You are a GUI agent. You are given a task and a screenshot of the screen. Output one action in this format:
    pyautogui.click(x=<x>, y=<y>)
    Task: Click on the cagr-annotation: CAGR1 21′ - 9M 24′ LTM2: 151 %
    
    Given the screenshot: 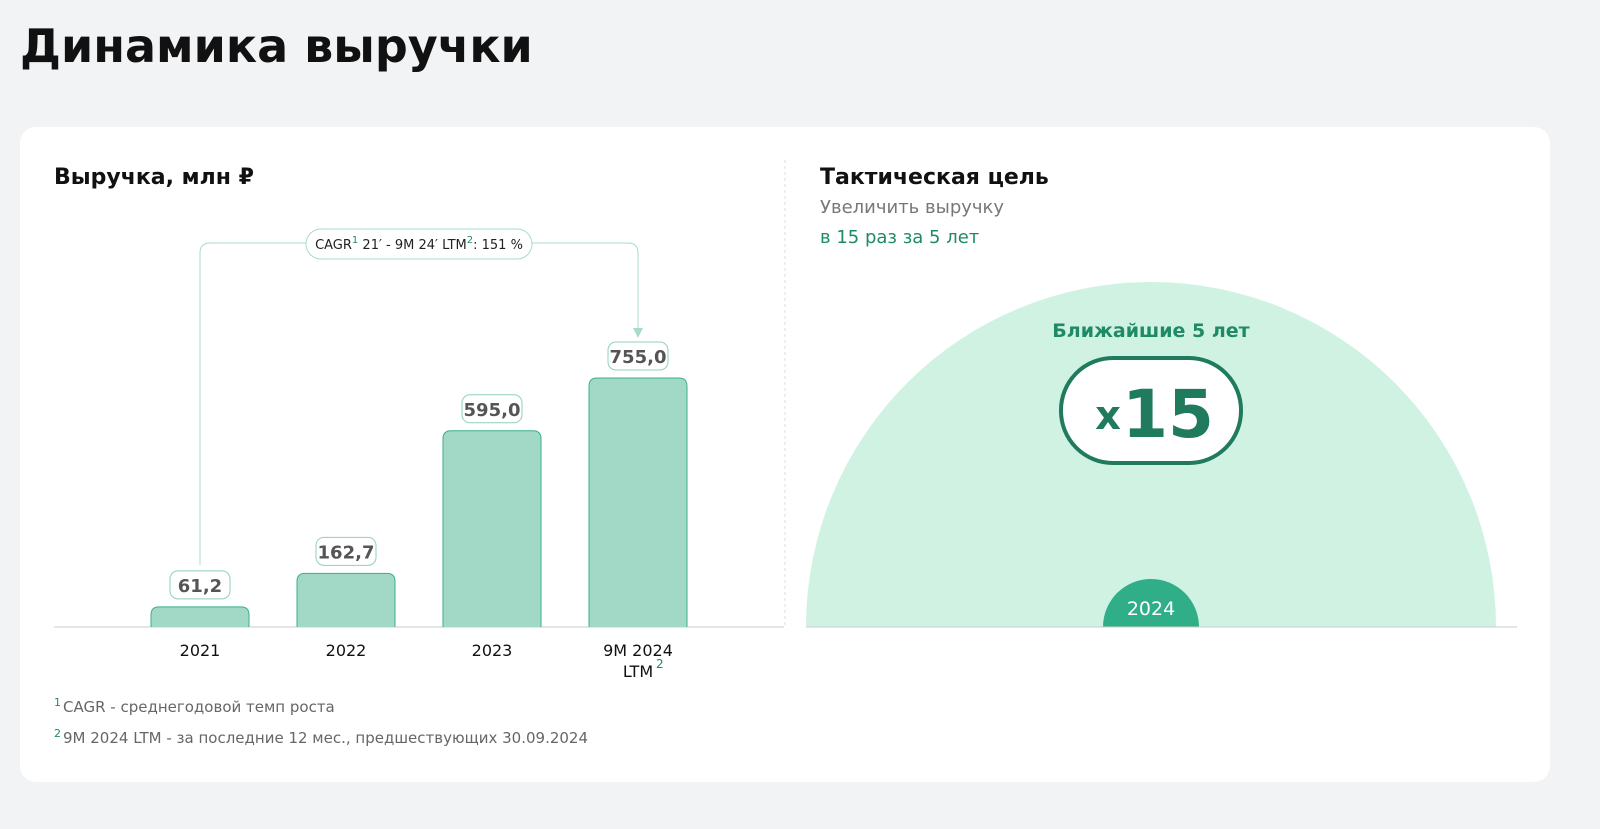 What is the action you would take?
    pyautogui.click(x=419, y=244)
    